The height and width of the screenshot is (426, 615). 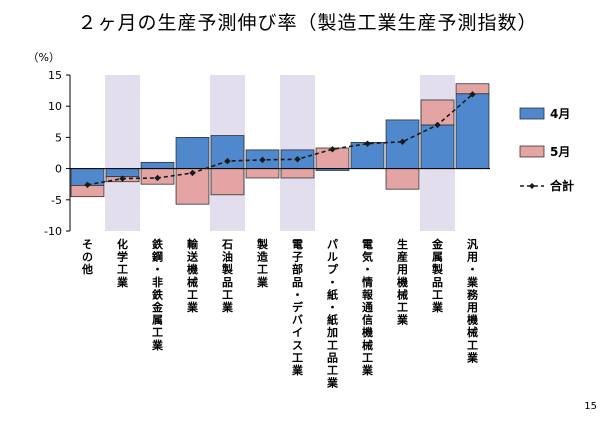 What do you see at coordinates (44, 57) in the screenshot?
I see `y-axis-label: （%）` at bounding box center [44, 57].